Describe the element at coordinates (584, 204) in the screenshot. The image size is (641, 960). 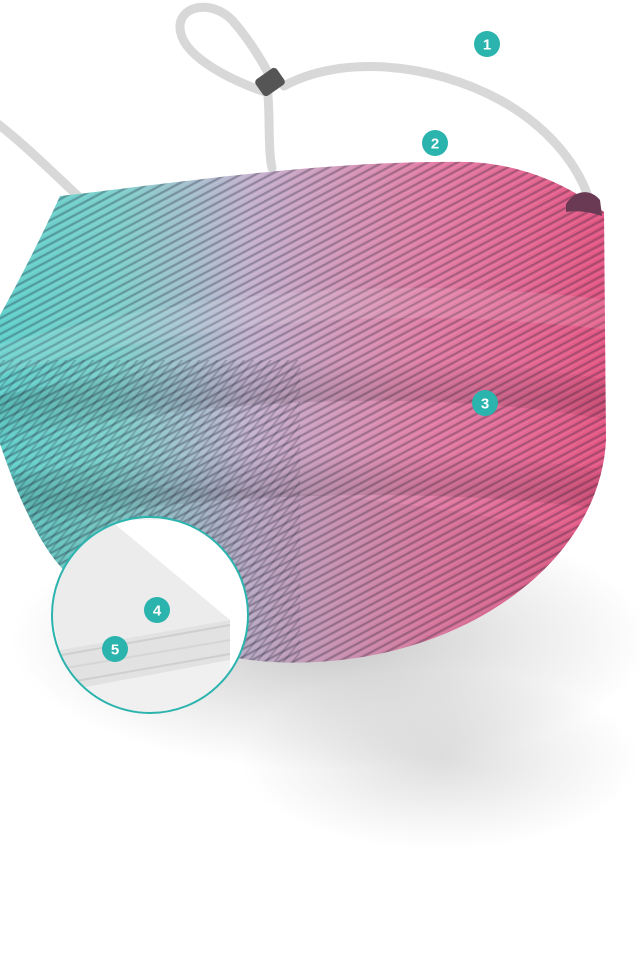
I see `mask-inner-edge` at that location.